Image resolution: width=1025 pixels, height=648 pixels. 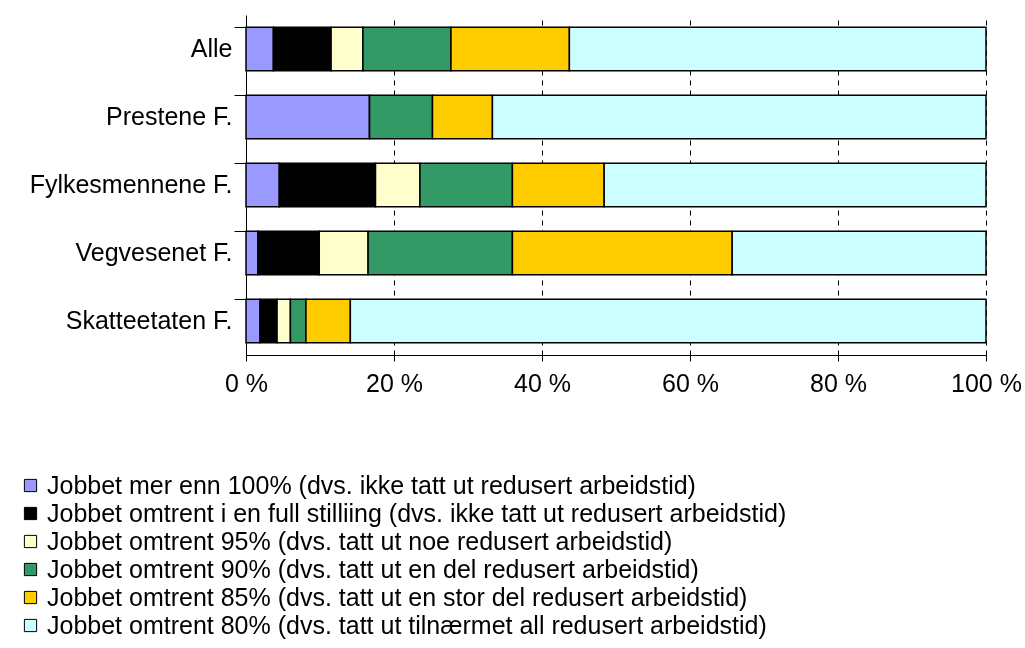 I want to click on legend-label: Jobbet omtrent 95% (dvs. tatt ut noe redusert arbeidstid), so click(x=360, y=540).